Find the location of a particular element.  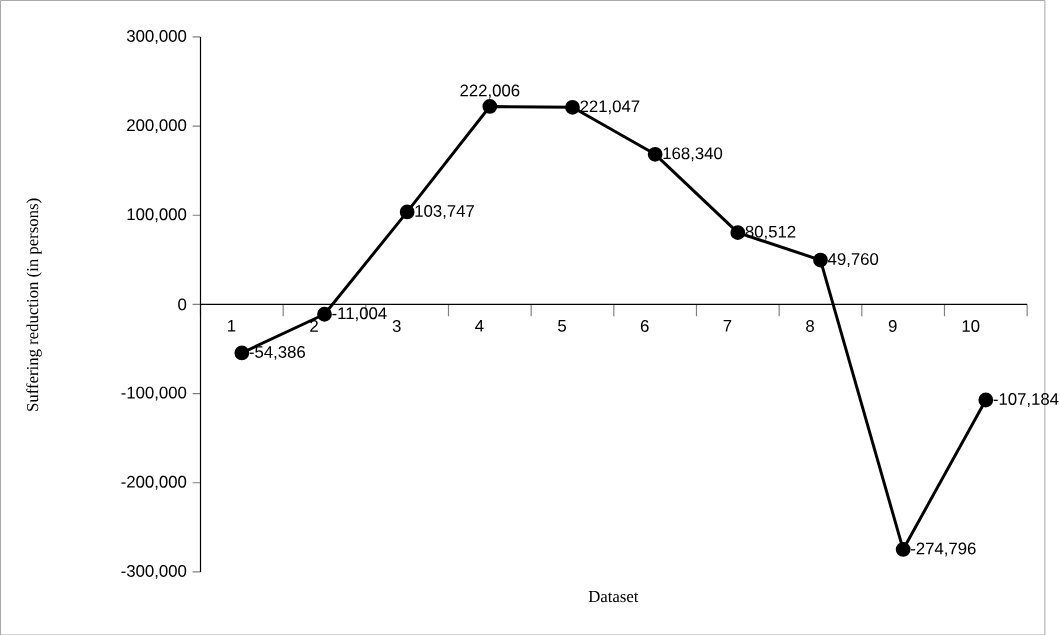

y-tick-label: 100,000 is located at coordinates (157, 215).